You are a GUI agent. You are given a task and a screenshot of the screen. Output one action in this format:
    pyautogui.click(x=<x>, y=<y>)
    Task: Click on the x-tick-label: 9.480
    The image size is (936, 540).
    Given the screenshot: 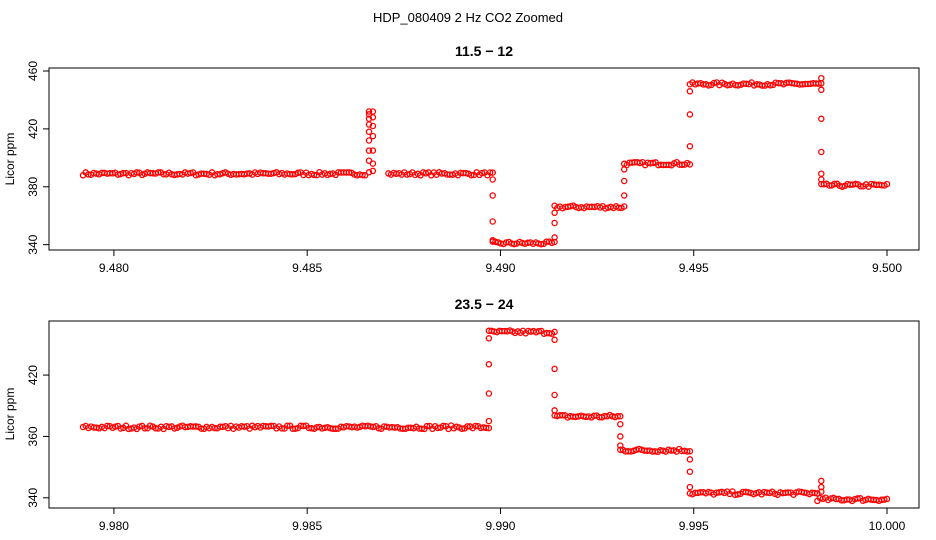 What is the action you would take?
    pyautogui.click(x=114, y=268)
    